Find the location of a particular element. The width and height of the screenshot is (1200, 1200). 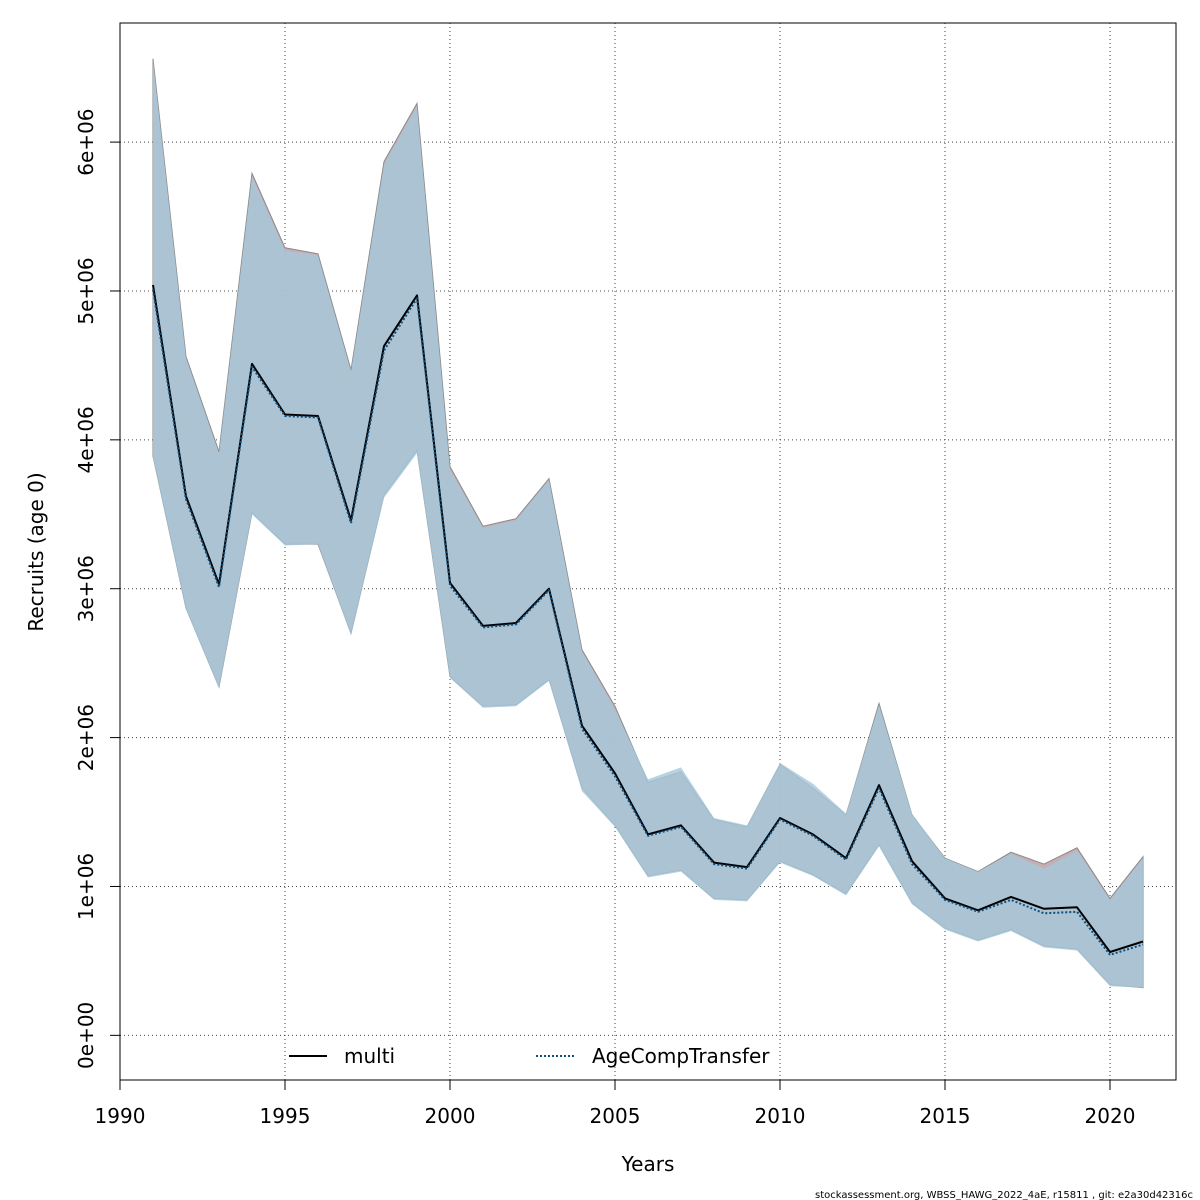

x-tick-label: 1990 is located at coordinates (120, 1116).